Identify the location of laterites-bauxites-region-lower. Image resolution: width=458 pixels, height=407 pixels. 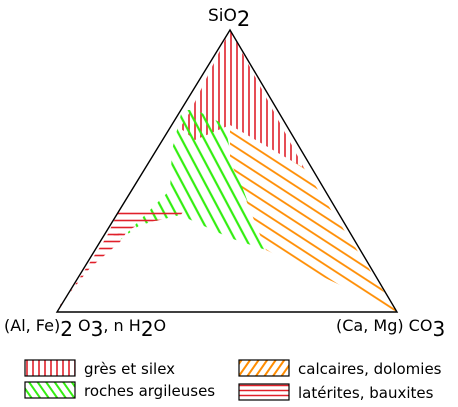
(92, 271).